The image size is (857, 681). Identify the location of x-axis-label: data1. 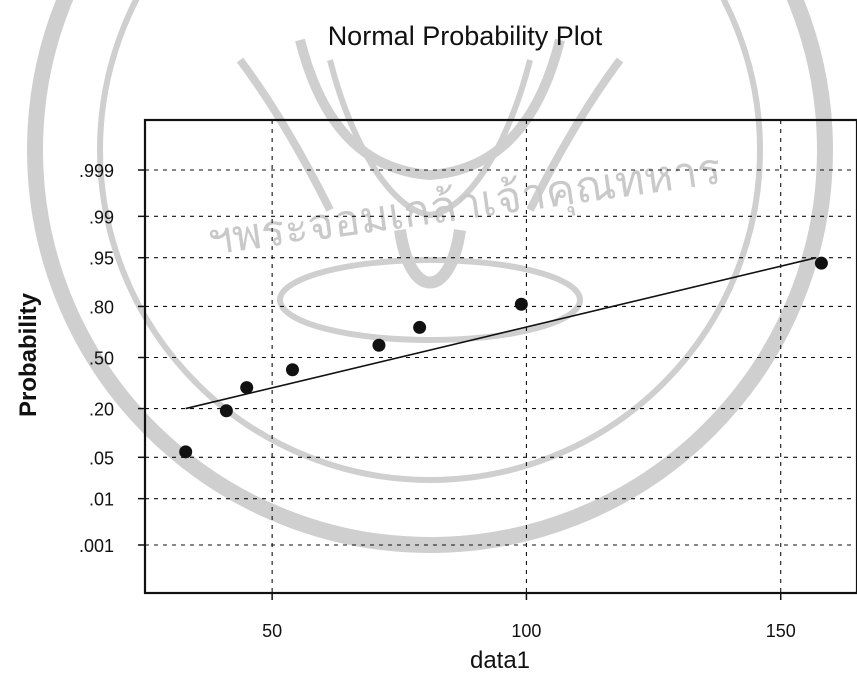
(500, 660).